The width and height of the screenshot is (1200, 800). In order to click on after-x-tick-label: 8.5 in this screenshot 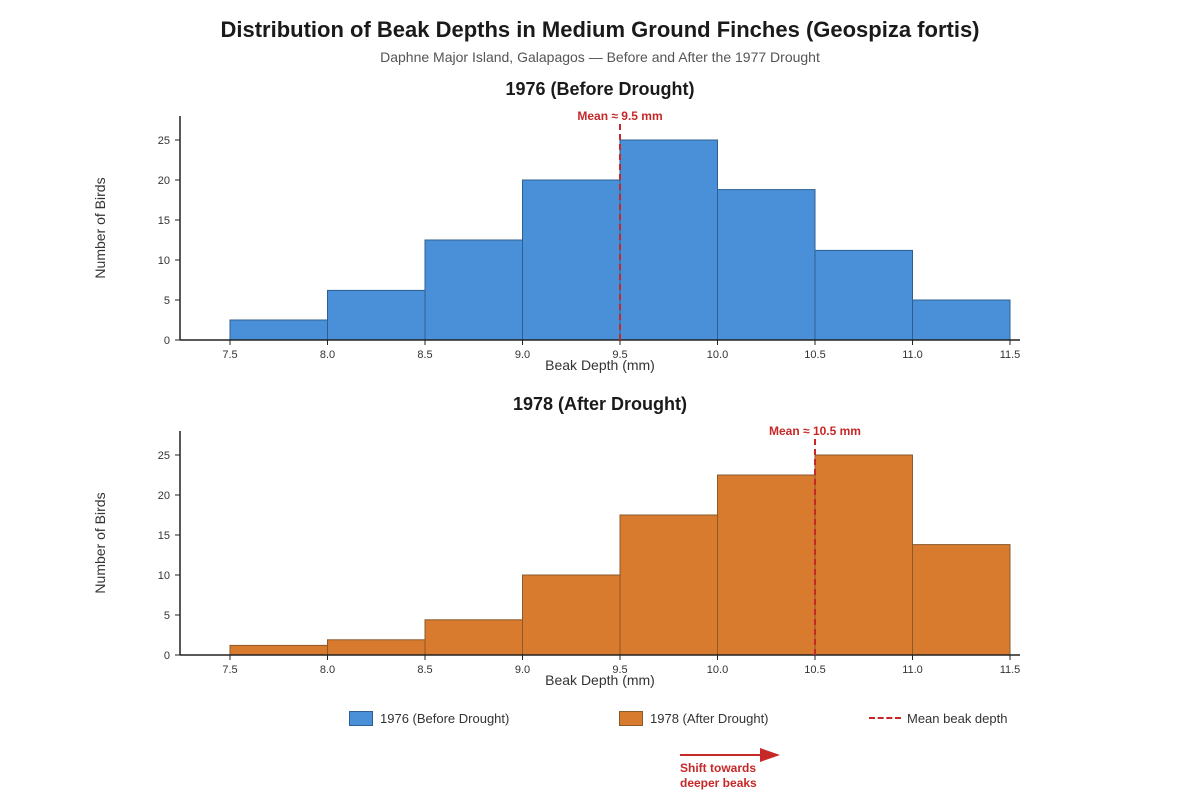, I will do `click(424, 670)`.